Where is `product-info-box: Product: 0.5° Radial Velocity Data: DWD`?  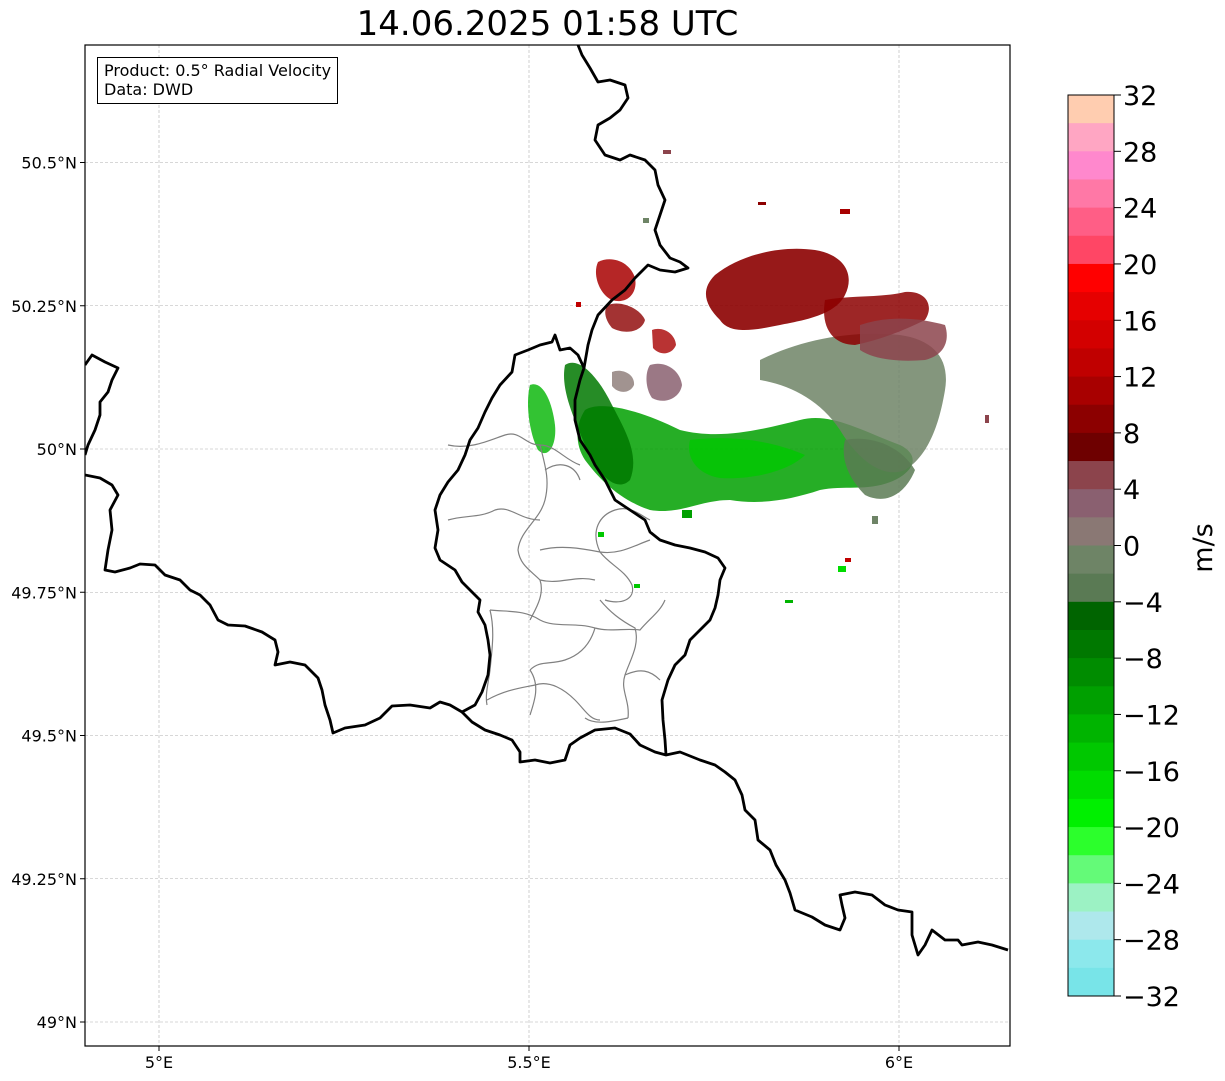 product-info-box: Product: 0.5° Radial Velocity Data: DWD is located at coordinates (218, 80).